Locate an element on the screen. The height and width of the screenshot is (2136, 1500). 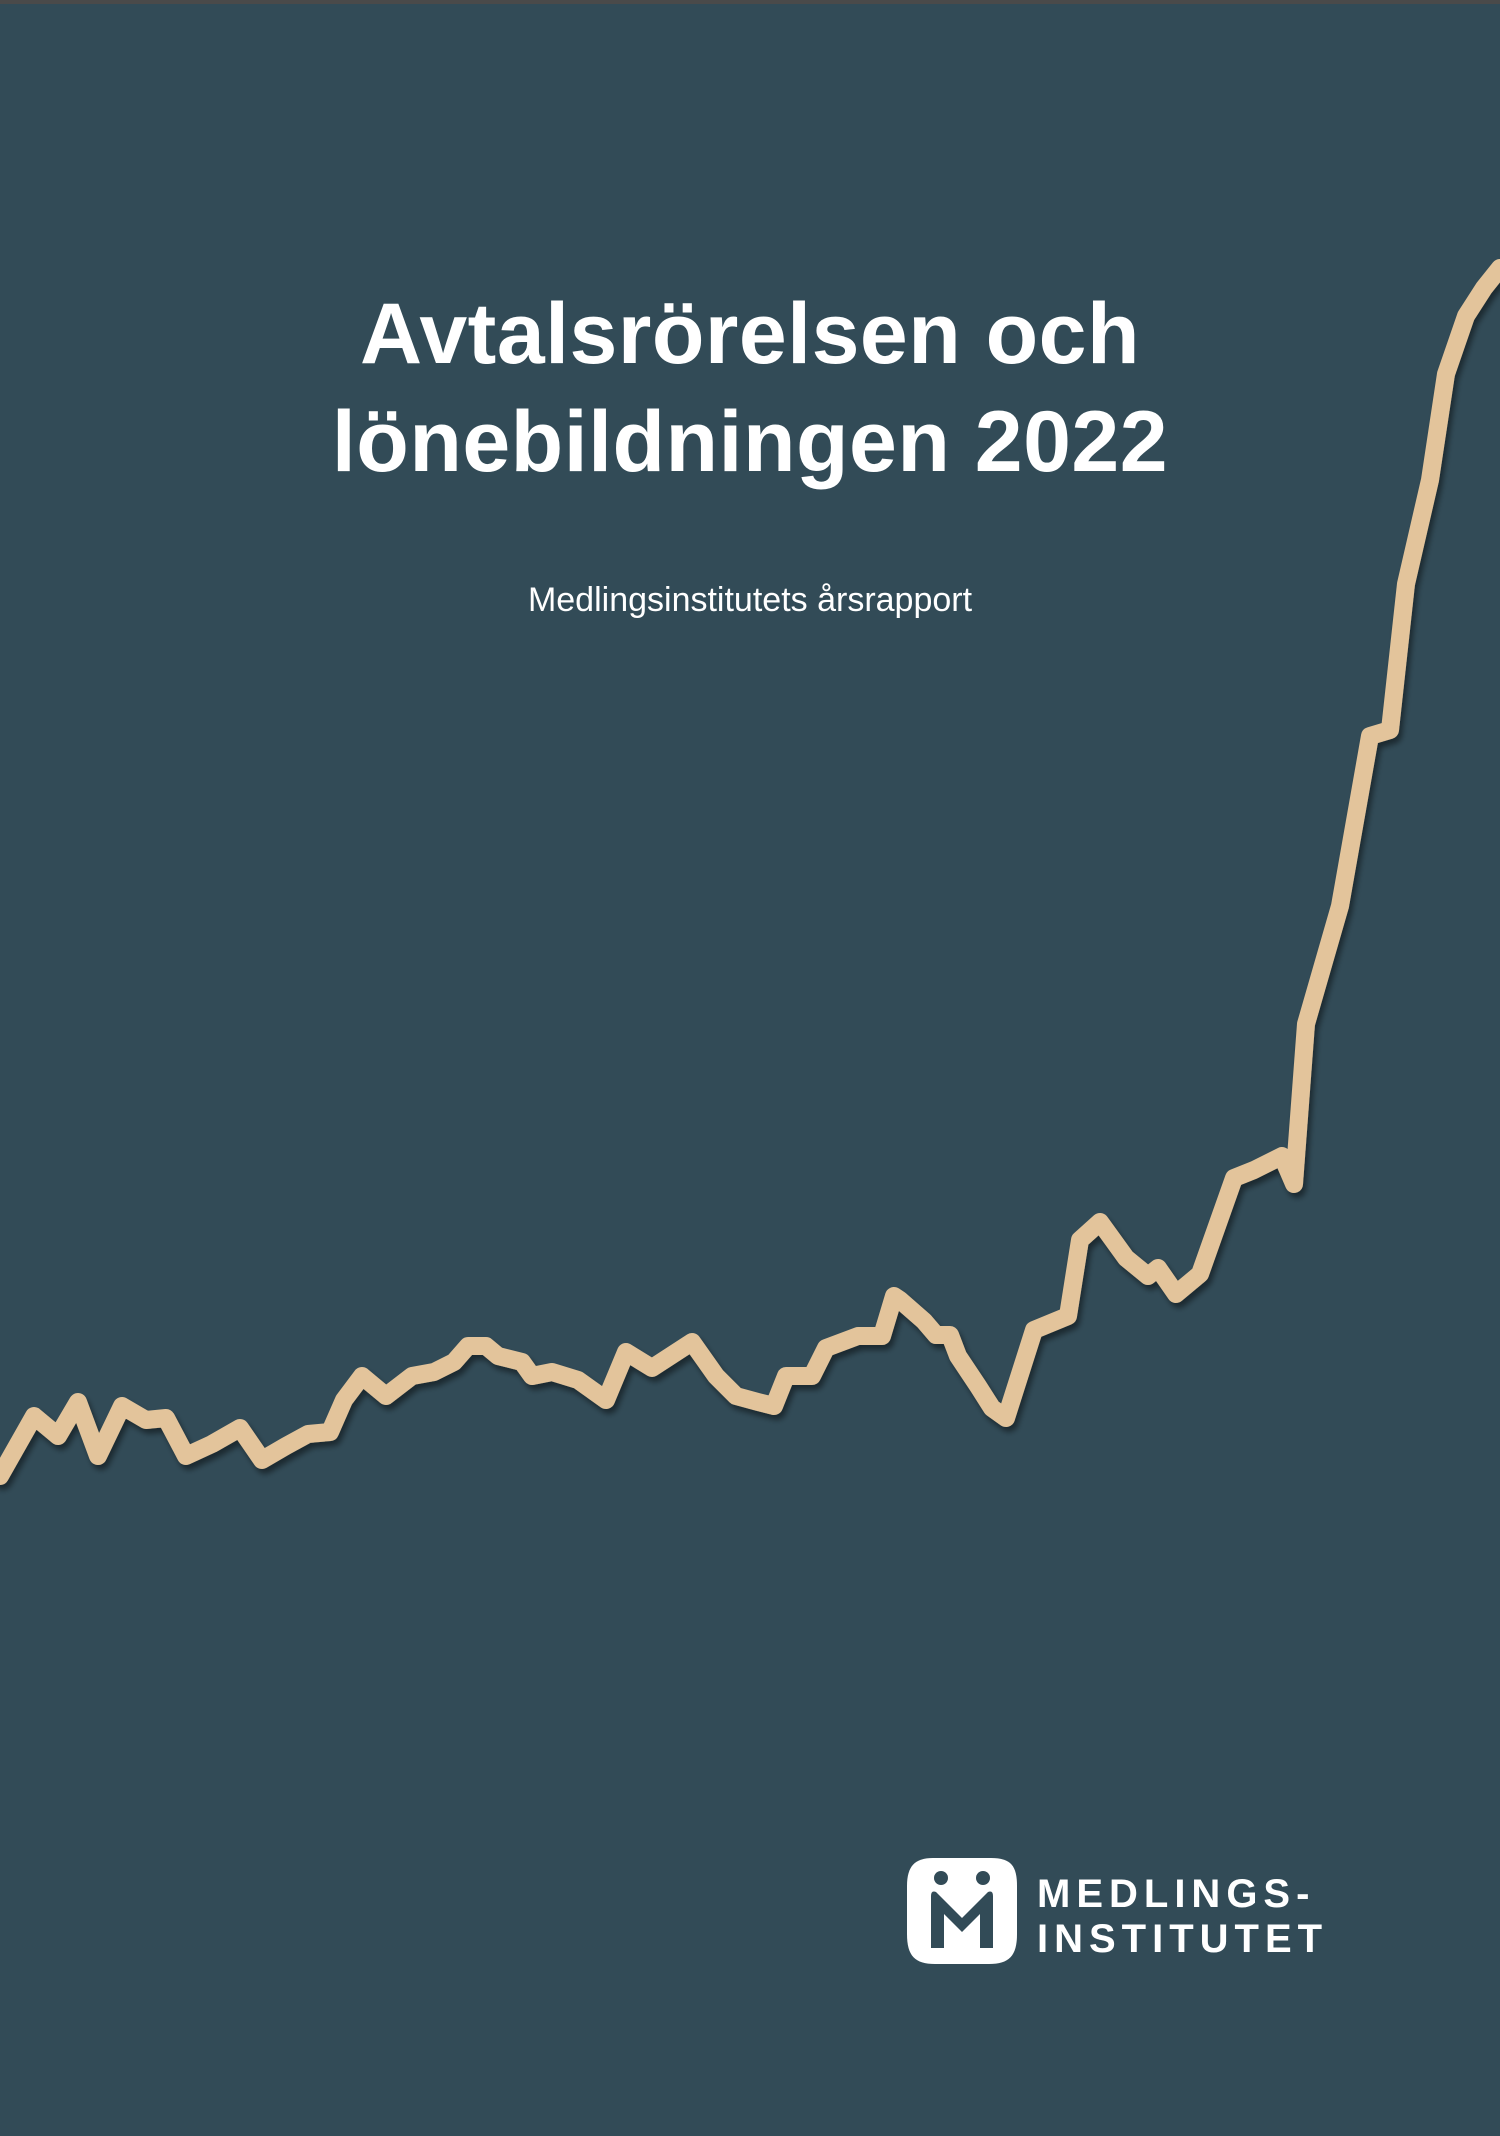
cover-title-line-2: lönebildningen 2022 is located at coordinates (750, 442).